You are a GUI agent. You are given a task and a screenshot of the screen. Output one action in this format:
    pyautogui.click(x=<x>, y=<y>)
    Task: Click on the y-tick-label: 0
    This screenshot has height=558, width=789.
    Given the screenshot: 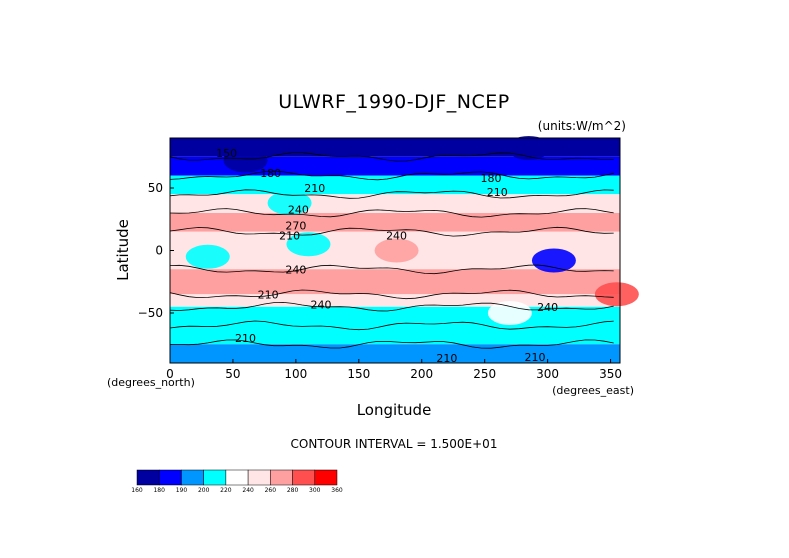 What is the action you would take?
    pyautogui.click(x=159, y=251)
    